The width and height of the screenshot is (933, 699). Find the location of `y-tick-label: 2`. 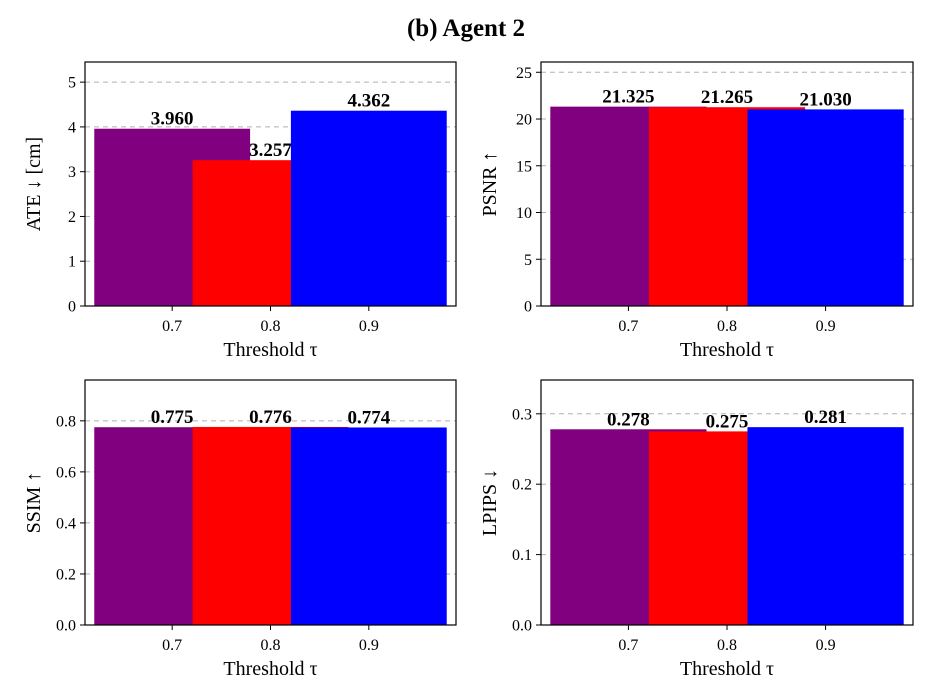

y-tick-label: 2 is located at coordinates (72, 217).